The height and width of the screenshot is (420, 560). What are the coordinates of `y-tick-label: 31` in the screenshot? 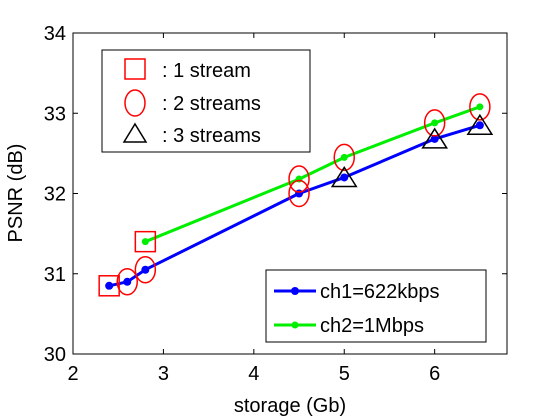 It's located at (55, 275).